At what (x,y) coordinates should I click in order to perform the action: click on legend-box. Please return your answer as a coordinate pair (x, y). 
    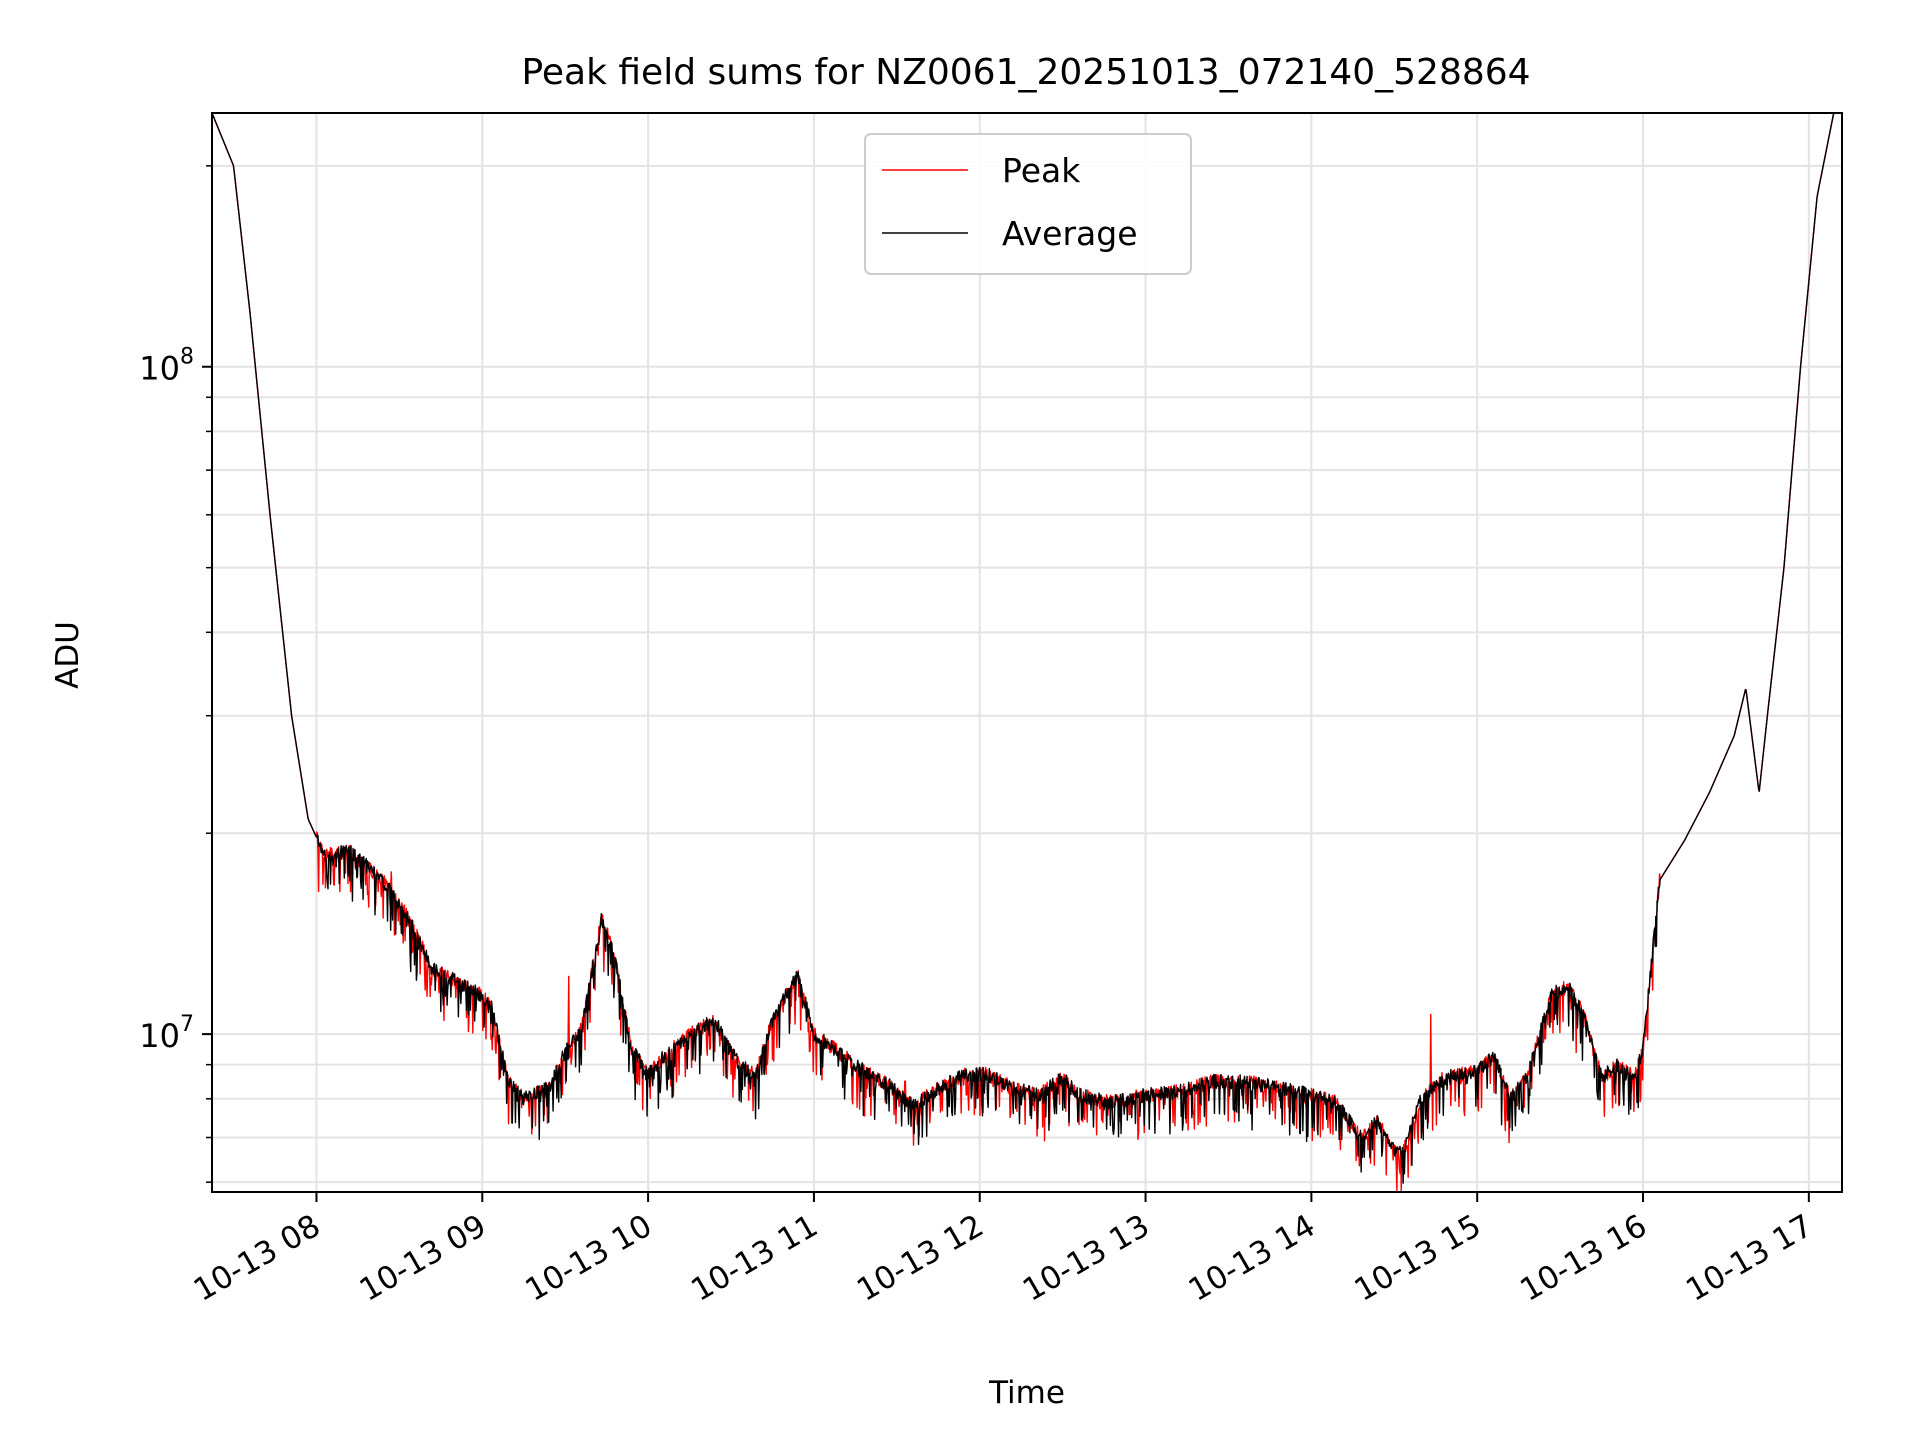
    Looking at the image, I should click on (1028, 204).